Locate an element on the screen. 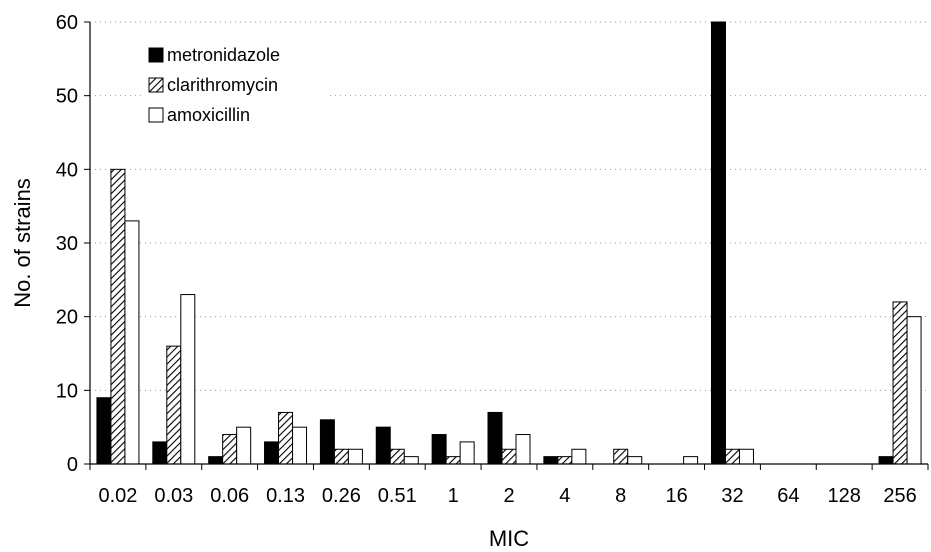 The height and width of the screenshot is (552, 931). bar-metronidazole-0.06 is located at coordinates (216, 460).